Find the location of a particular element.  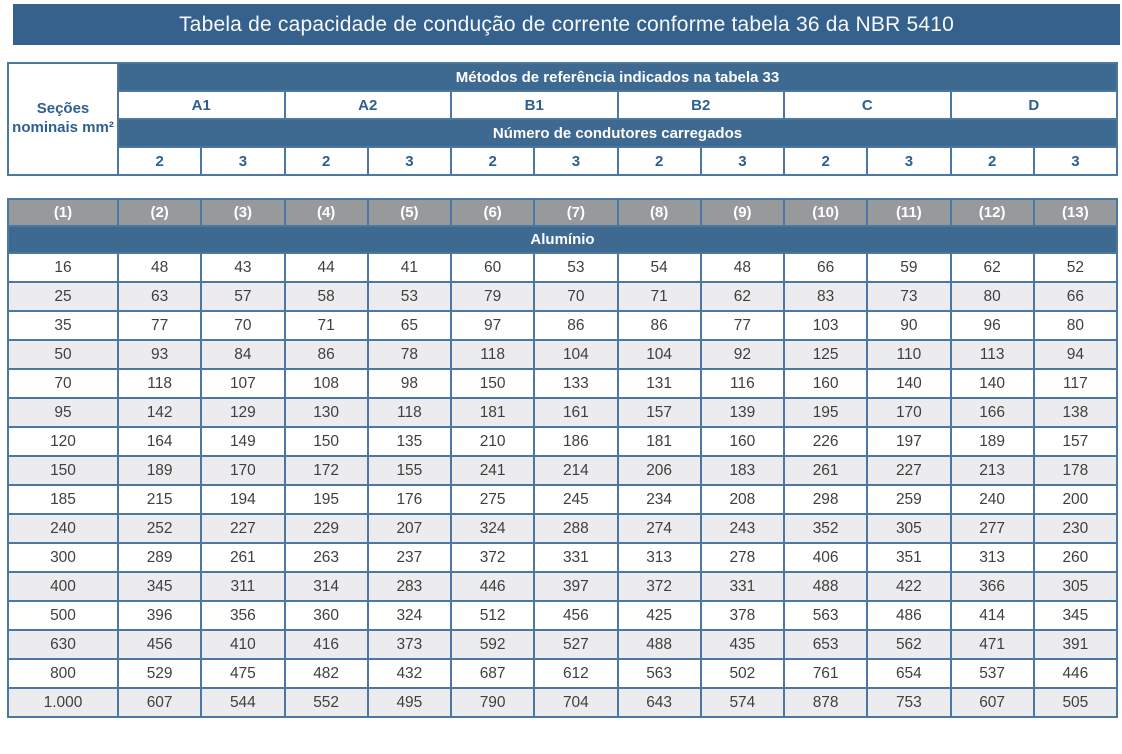

value-cell: 94 is located at coordinates (1075, 354).